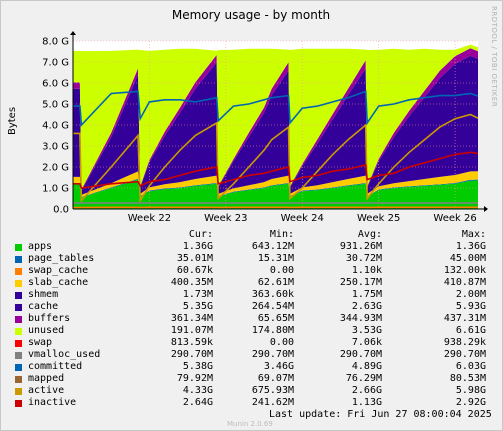  I want to click on legend-label: cache, so click(43, 306).